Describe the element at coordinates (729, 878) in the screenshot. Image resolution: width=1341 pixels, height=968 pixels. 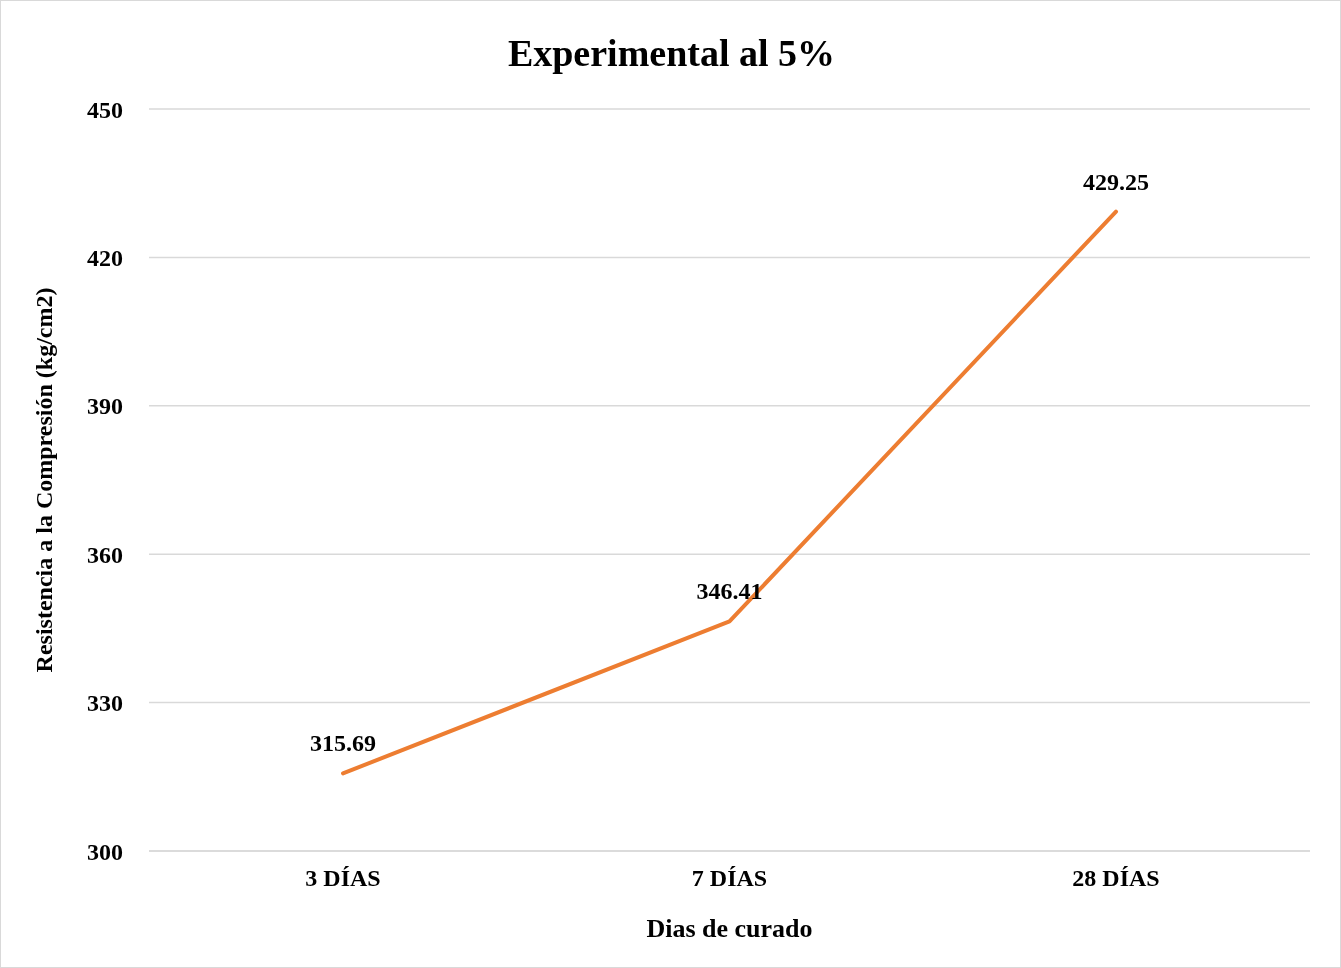
I see `x-tick-label: 7 DÍAS` at that location.